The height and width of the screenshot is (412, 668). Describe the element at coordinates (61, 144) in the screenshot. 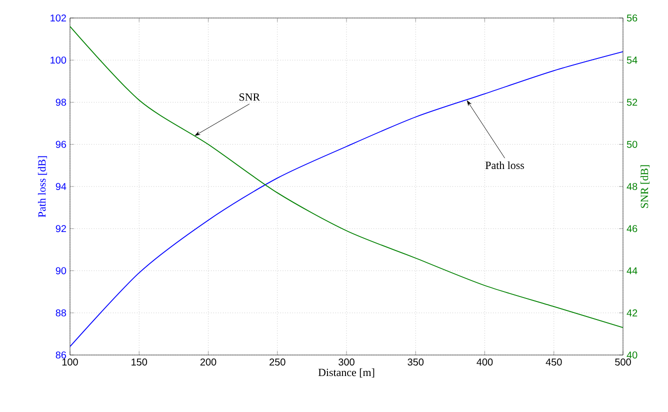

I see `y-tick-label: 96` at that location.